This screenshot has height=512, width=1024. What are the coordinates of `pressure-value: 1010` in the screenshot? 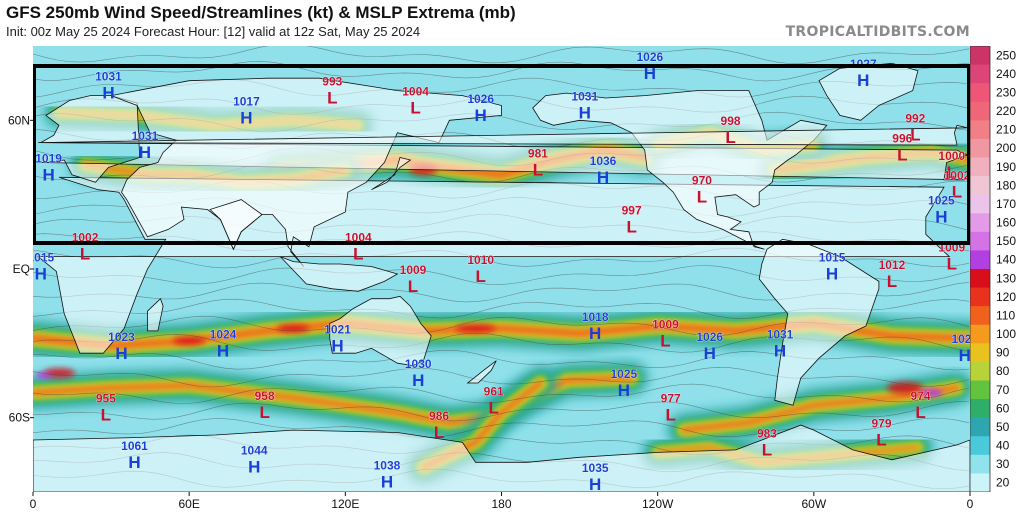 It's located at (480, 260).